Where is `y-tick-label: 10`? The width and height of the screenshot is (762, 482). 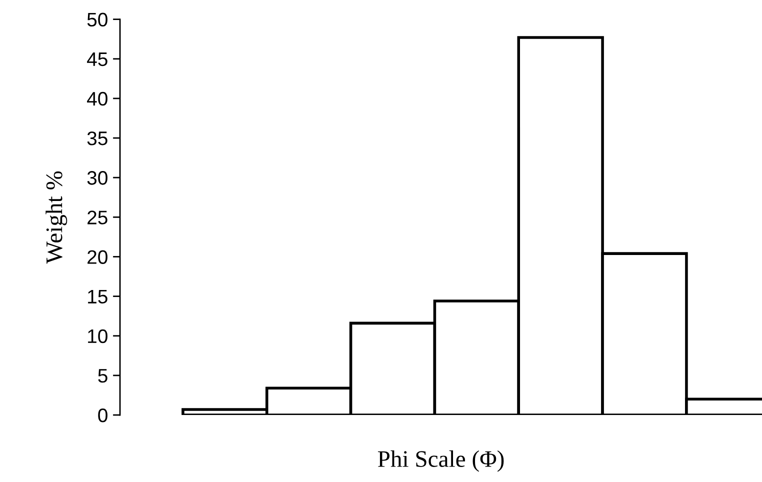 y-tick-label: 10 is located at coordinates (98, 336).